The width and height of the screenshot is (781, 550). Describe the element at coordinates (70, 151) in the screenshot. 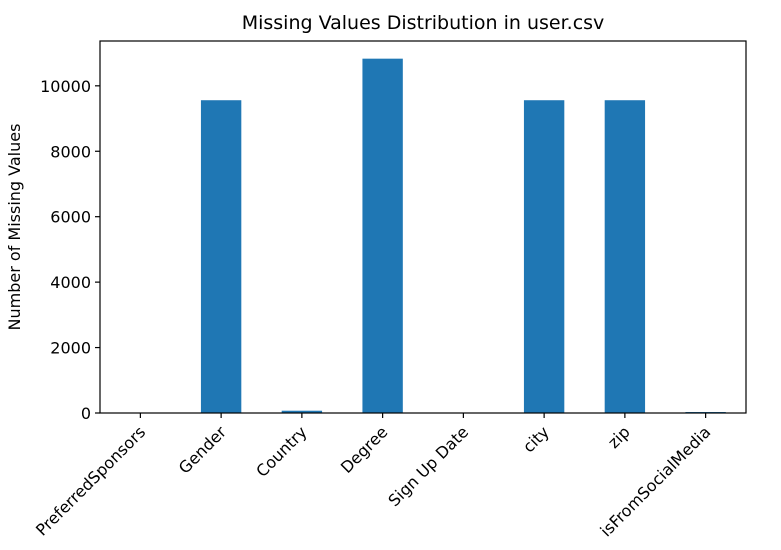

I see `y-tick-label: 8000` at that location.